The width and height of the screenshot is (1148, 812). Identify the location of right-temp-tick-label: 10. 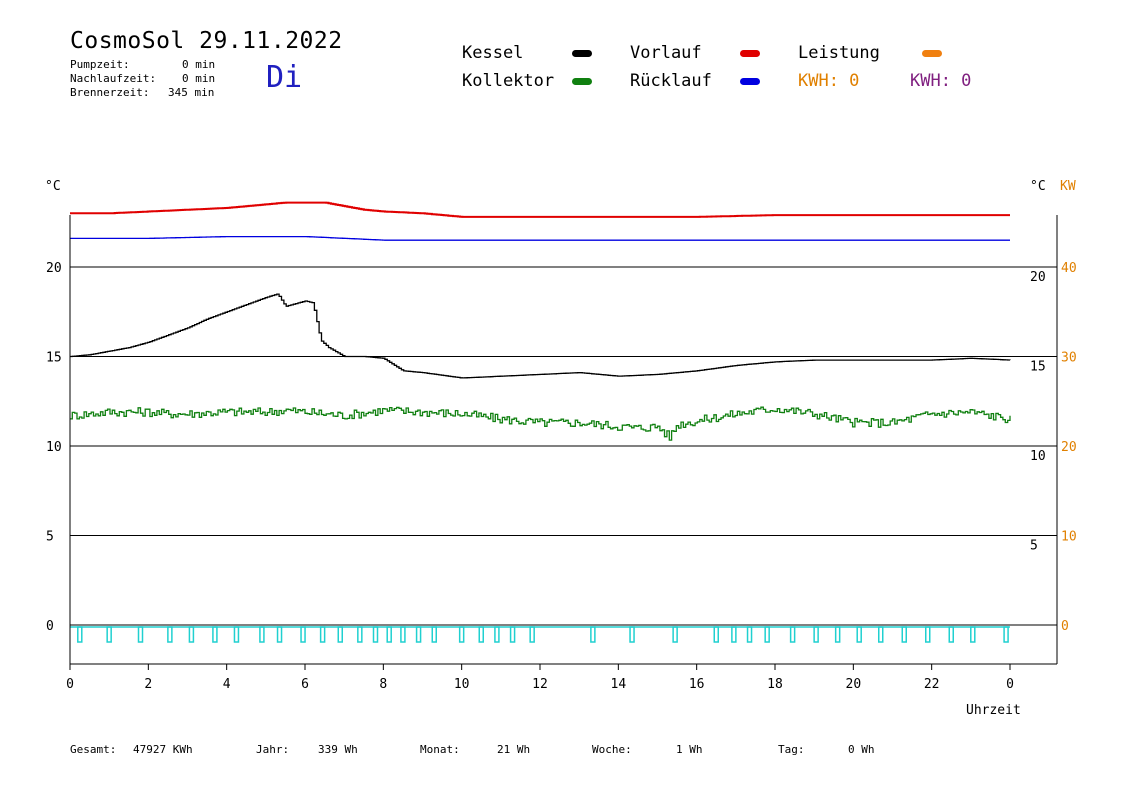
(1038, 456).